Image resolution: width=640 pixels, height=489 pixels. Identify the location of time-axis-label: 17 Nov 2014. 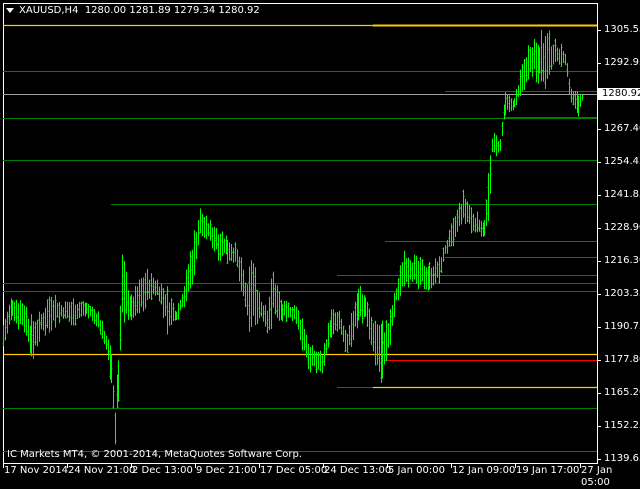
(36, 470).